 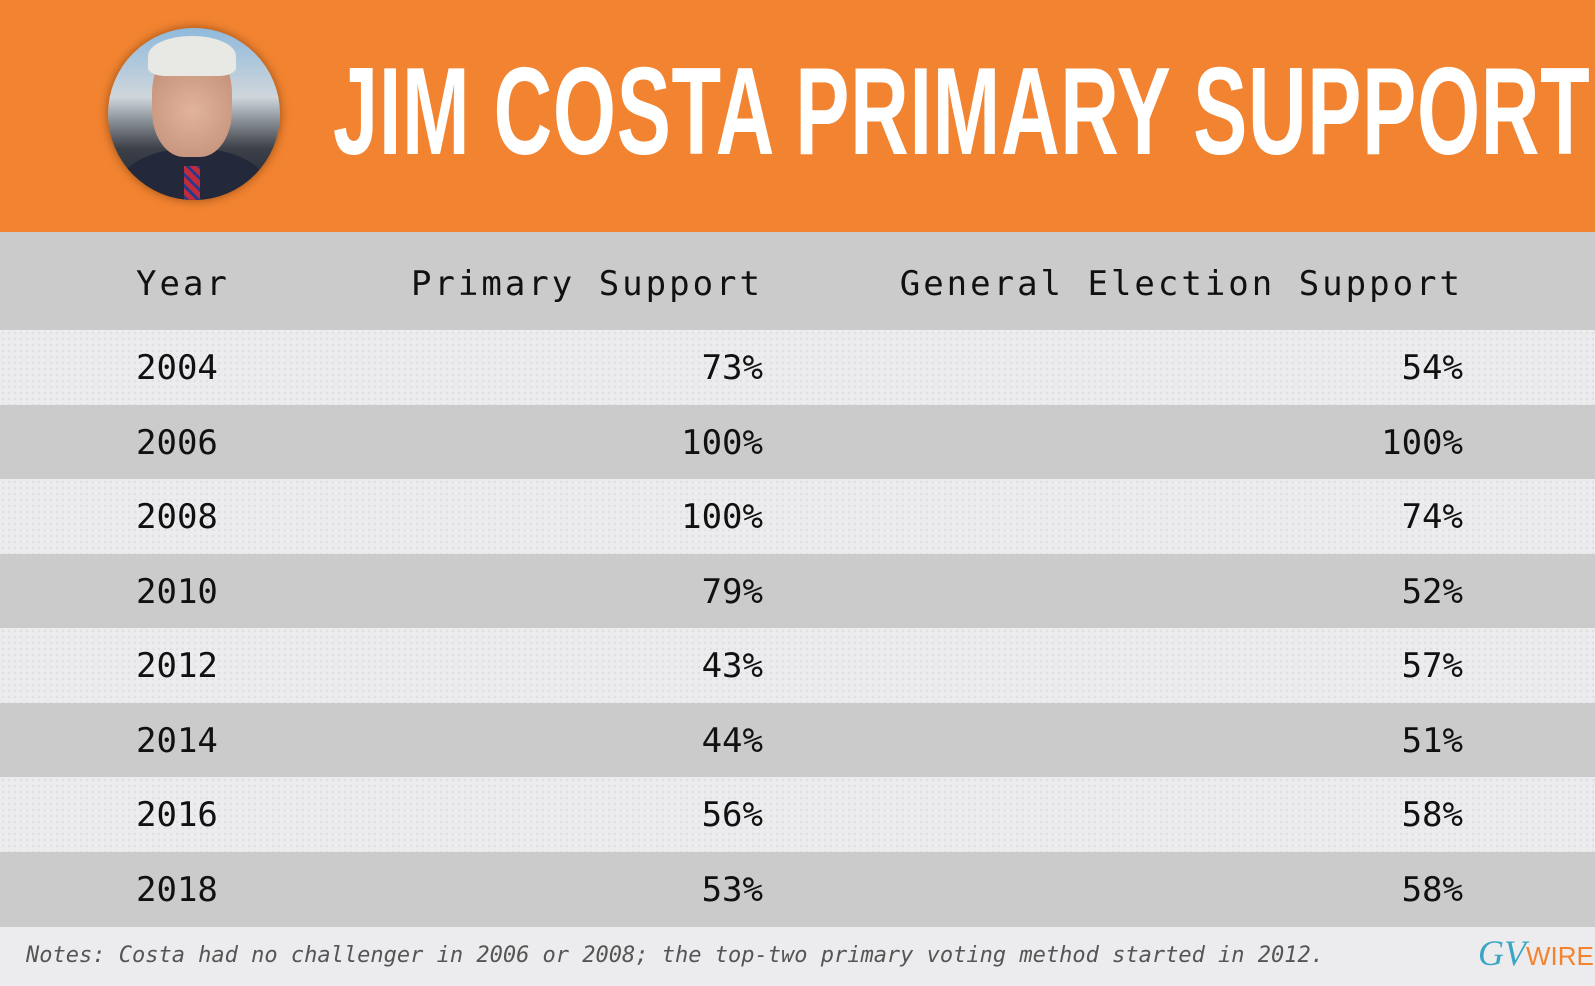 I want to click on primary-support-cell: 43%, so click(x=732, y=666).